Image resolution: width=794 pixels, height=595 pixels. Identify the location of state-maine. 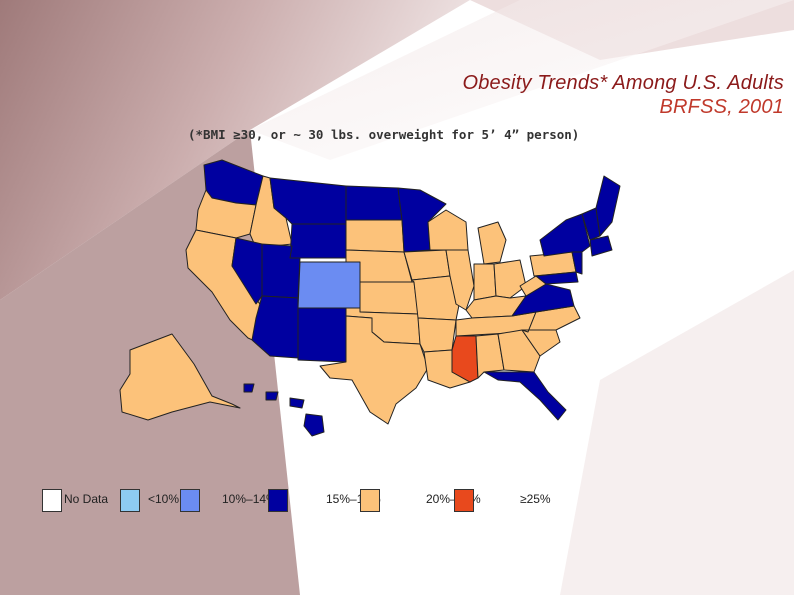
(608, 206).